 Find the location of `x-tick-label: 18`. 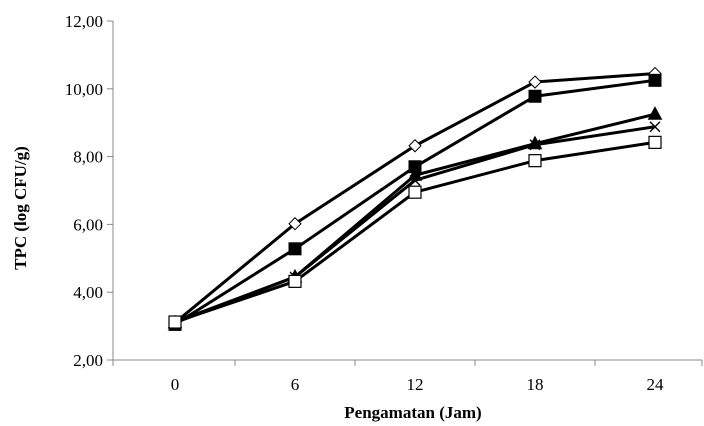

x-tick-label: 18 is located at coordinates (535, 384).